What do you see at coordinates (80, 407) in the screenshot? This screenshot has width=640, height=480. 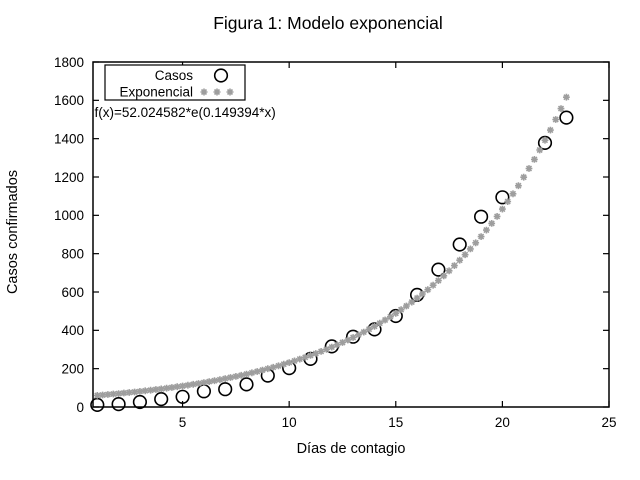 I see `y-tick-label: 0` at bounding box center [80, 407].